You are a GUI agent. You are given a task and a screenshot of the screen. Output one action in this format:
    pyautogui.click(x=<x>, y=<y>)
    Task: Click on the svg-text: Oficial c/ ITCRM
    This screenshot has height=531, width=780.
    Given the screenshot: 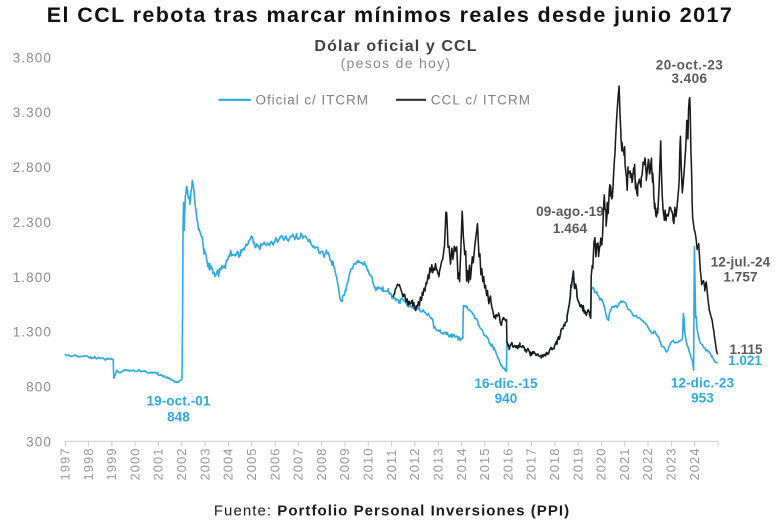 What is the action you would take?
    pyautogui.click(x=312, y=100)
    